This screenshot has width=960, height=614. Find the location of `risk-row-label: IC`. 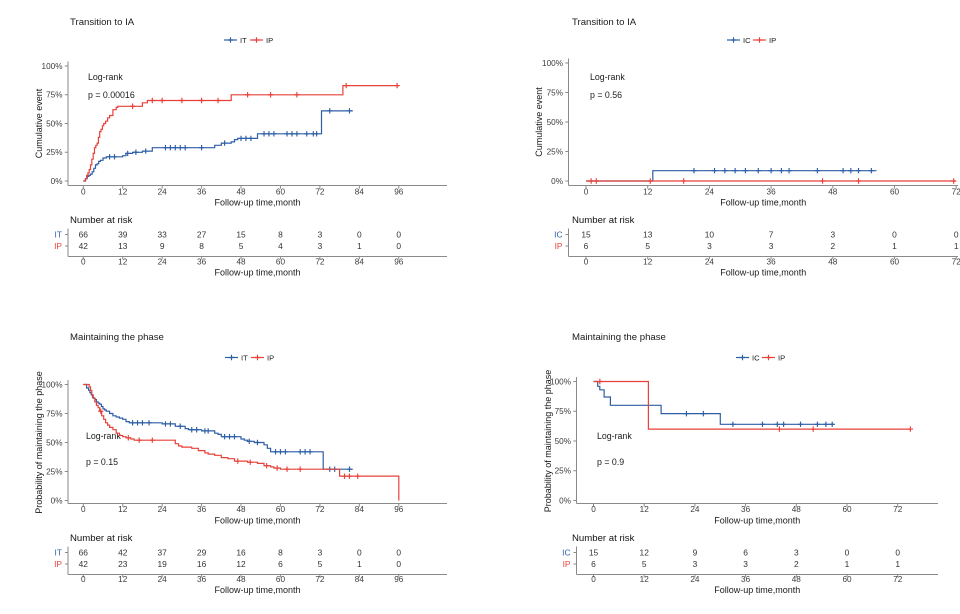

risk-row-label: IC is located at coordinates (558, 235).